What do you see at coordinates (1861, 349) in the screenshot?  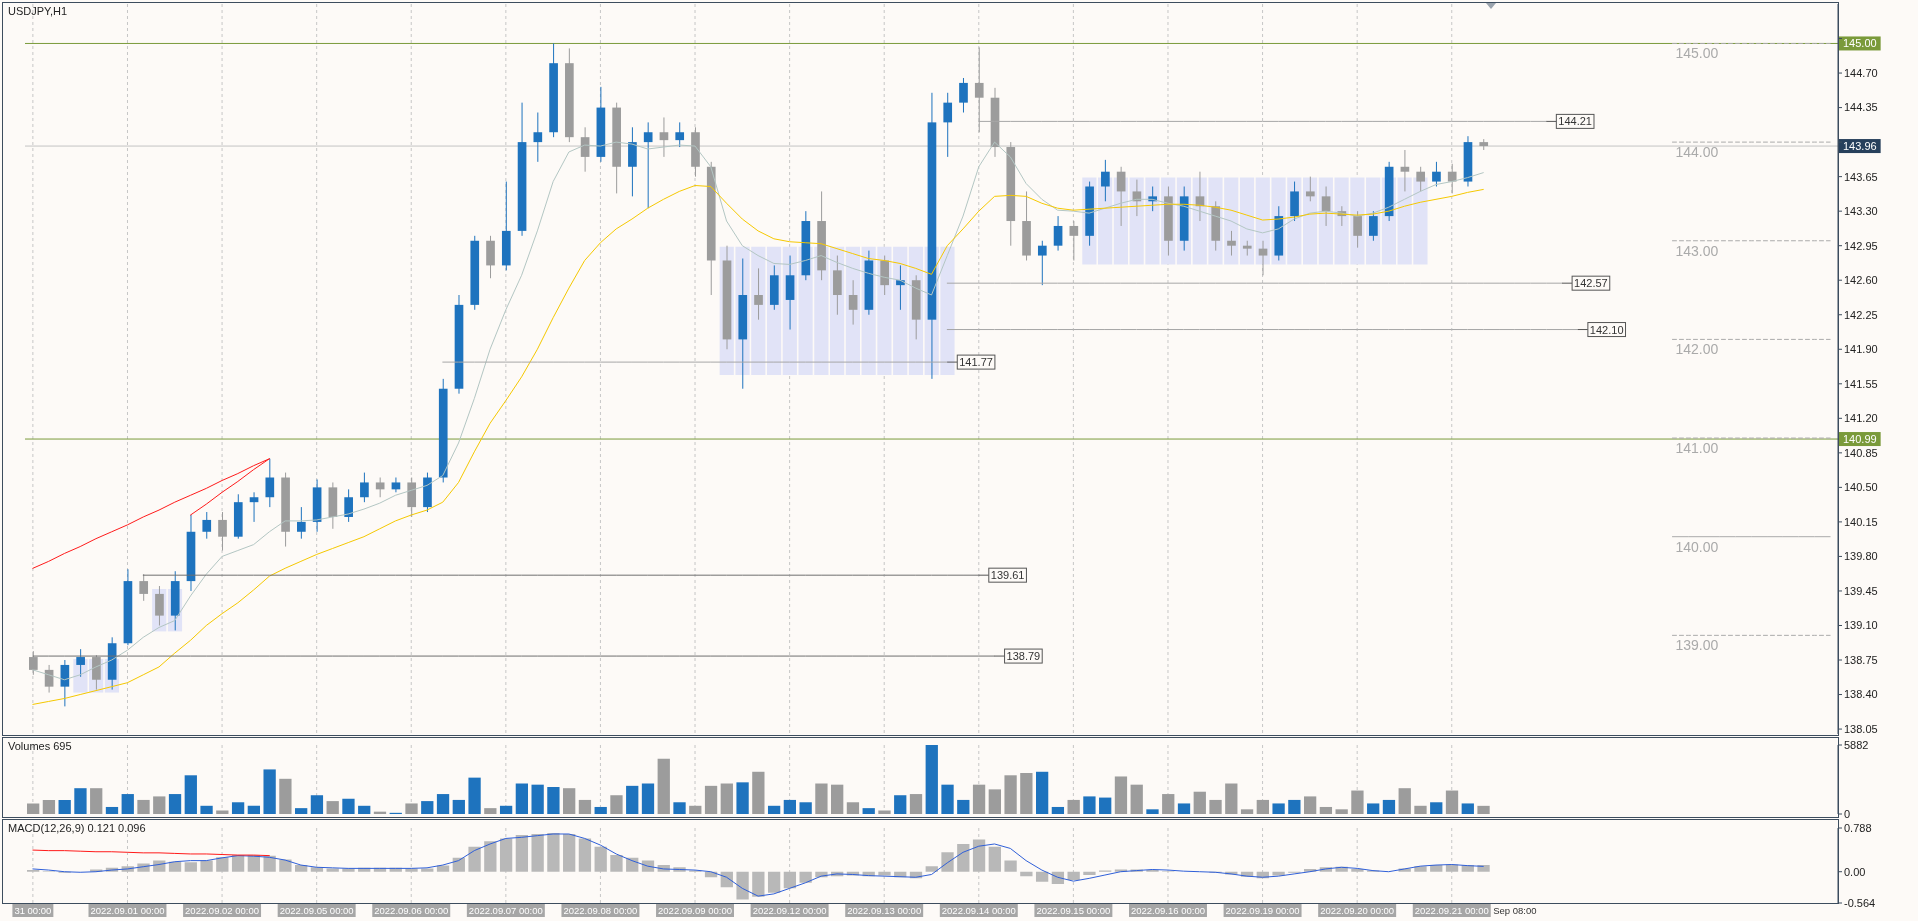 I see `y-tick-label: 141.90` at bounding box center [1861, 349].